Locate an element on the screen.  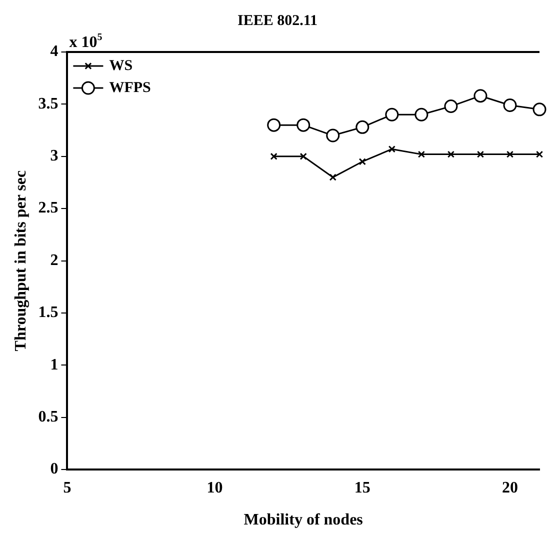
chart-title: IEEE 802.11 is located at coordinates (277, 20).